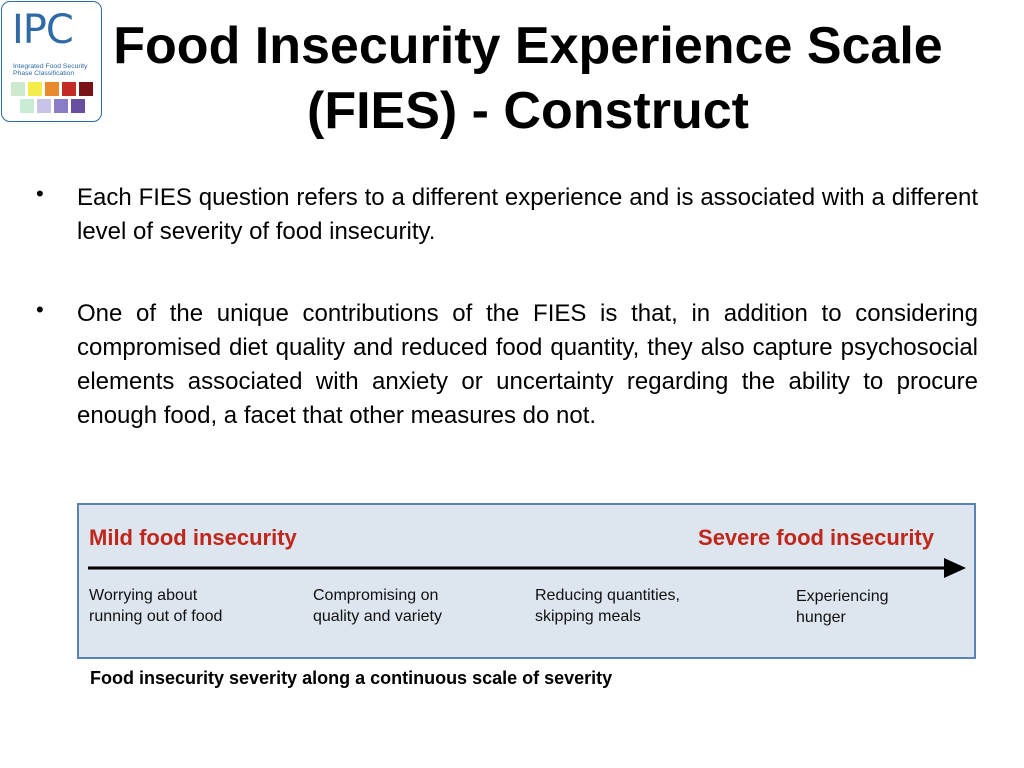 Image resolution: width=1024 pixels, height=768 pixels. I want to click on title-line1: Food Insecurity Experience Scale, so click(528, 46).